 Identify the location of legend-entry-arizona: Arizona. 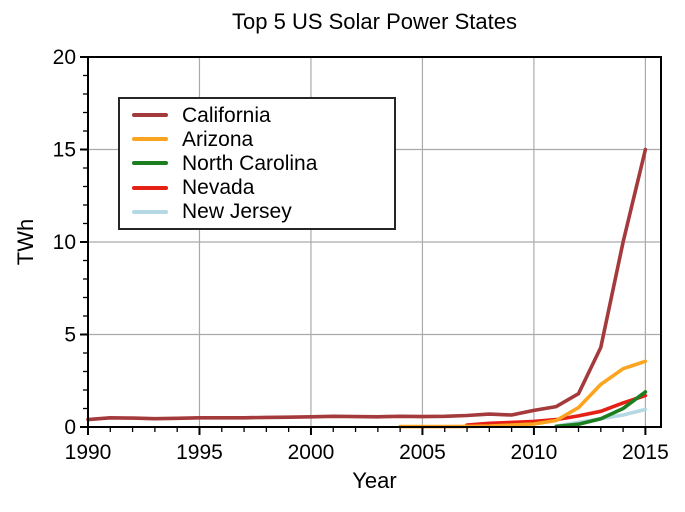
(257, 139).